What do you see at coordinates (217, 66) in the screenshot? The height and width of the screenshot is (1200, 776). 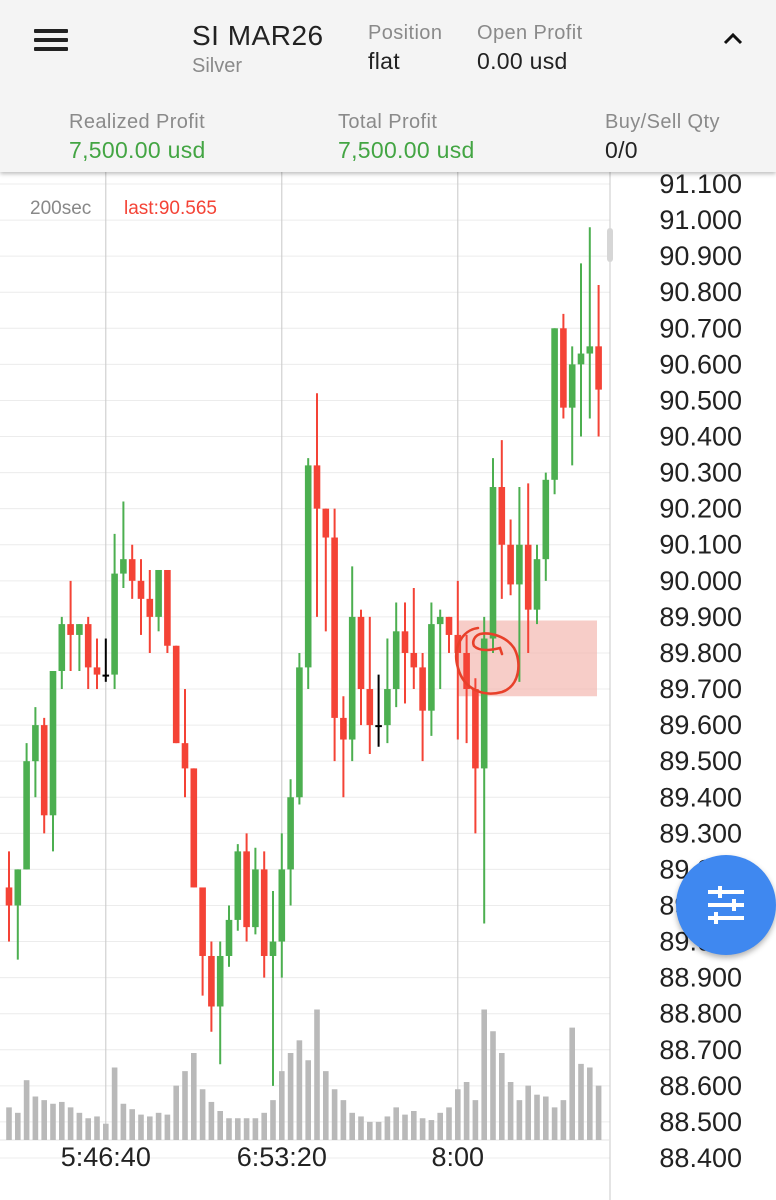 I see `instrument-name: Silver` at bounding box center [217, 66].